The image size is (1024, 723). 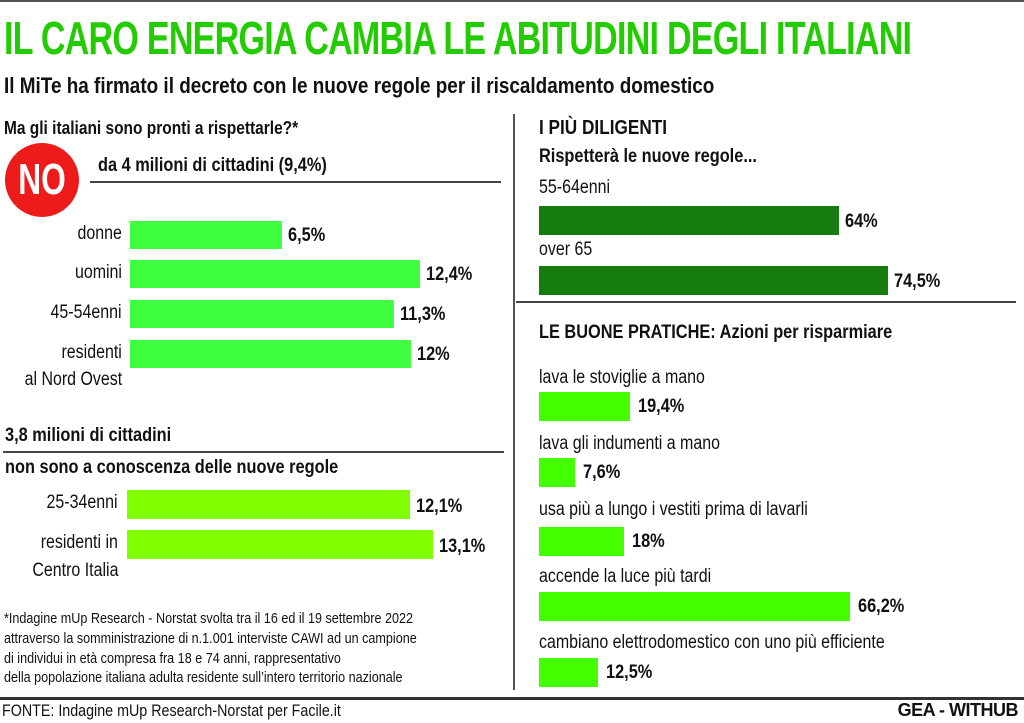 What do you see at coordinates (86, 312) in the screenshot?
I see `bar-category-label: 45-54enni` at bounding box center [86, 312].